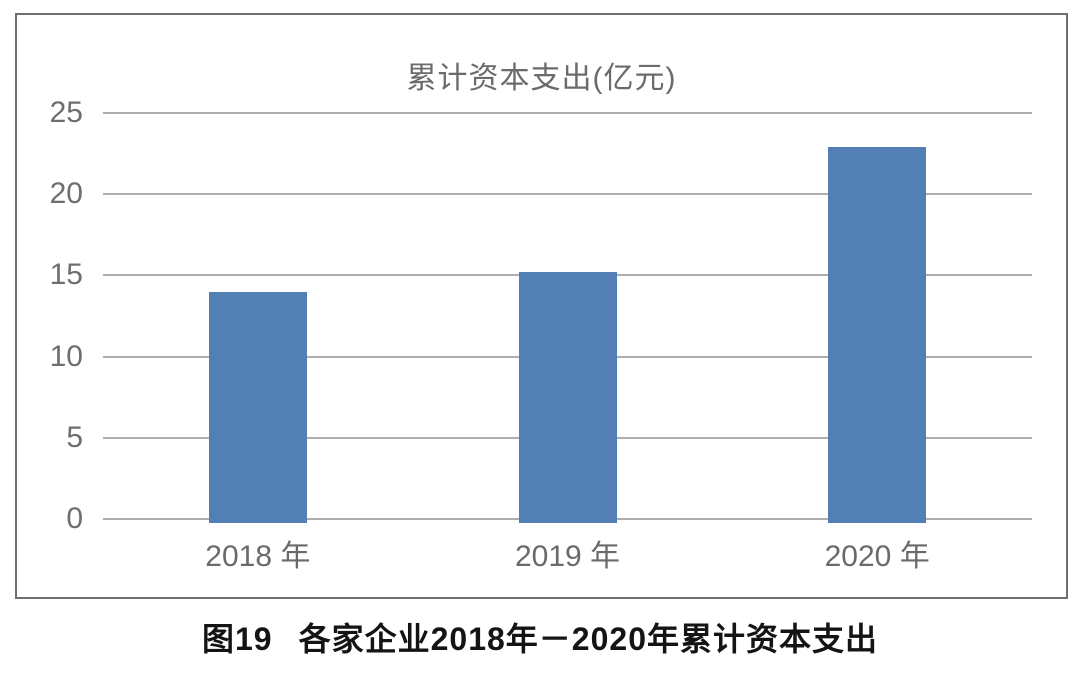  I want to click on y-axis-tick-label: 5, so click(74, 437).